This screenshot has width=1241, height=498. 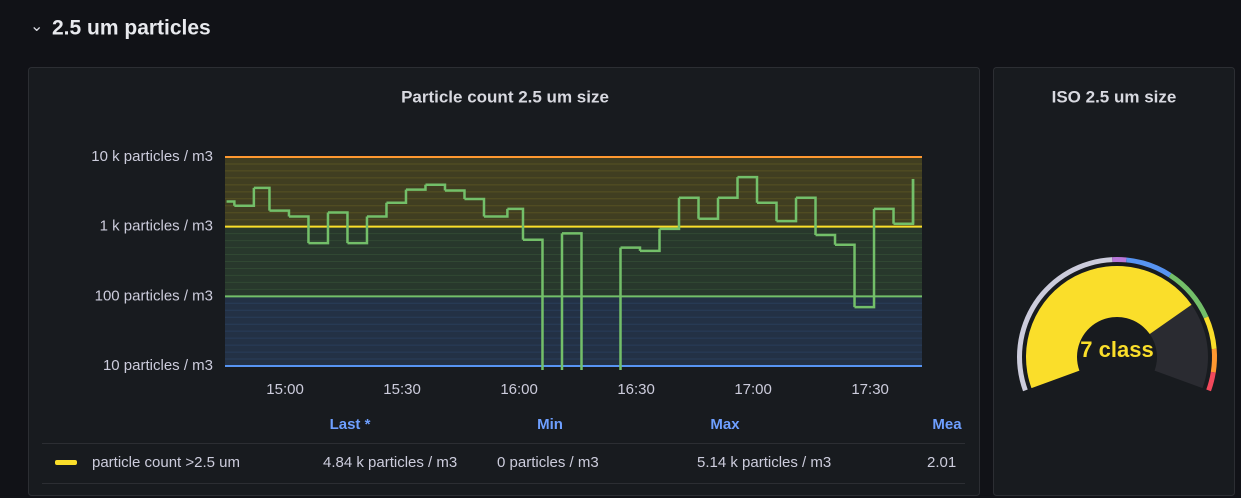 What do you see at coordinates (550, 424) in the screenshot?
I see `legend-column-header: Min` at bounding box center [550, 424].